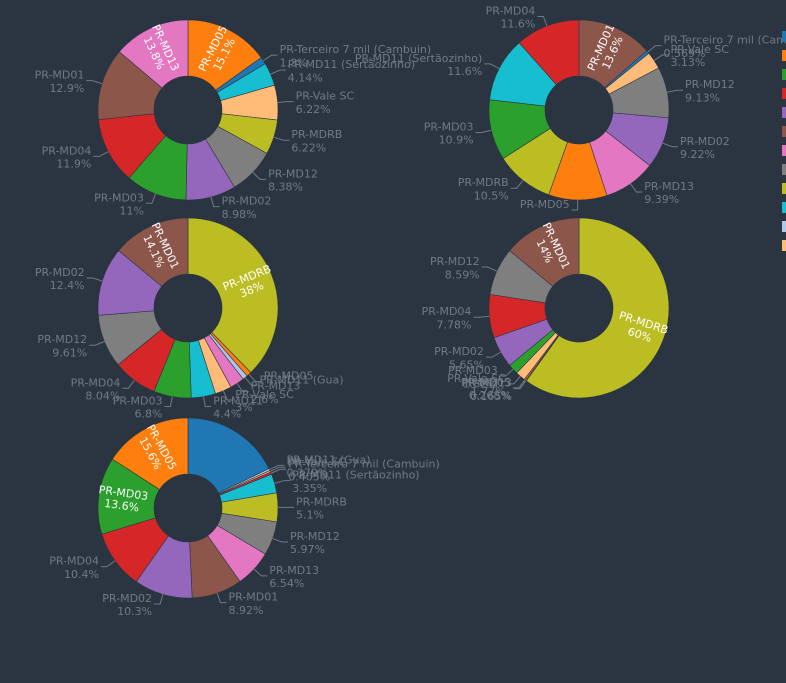 The image size is (786, 683). What do you see at coordinates (253, 597) in the screenshot?
I see `slice-name: PR-MD01` at bounding box center [253, 597].